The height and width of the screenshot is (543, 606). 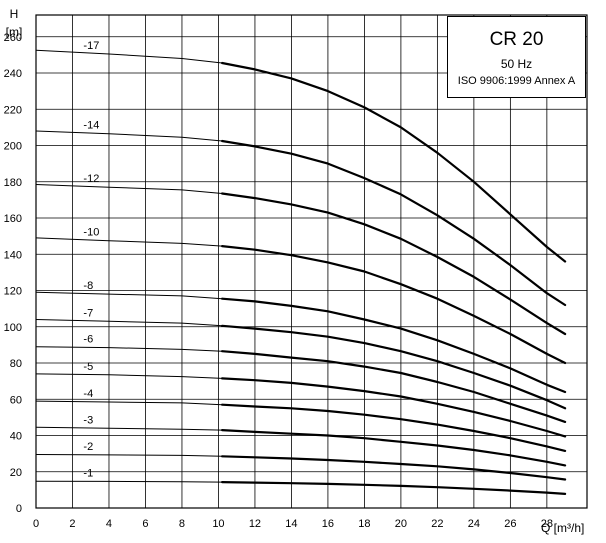 I want to click on curve-label: -2, so click(x=88, y=447).